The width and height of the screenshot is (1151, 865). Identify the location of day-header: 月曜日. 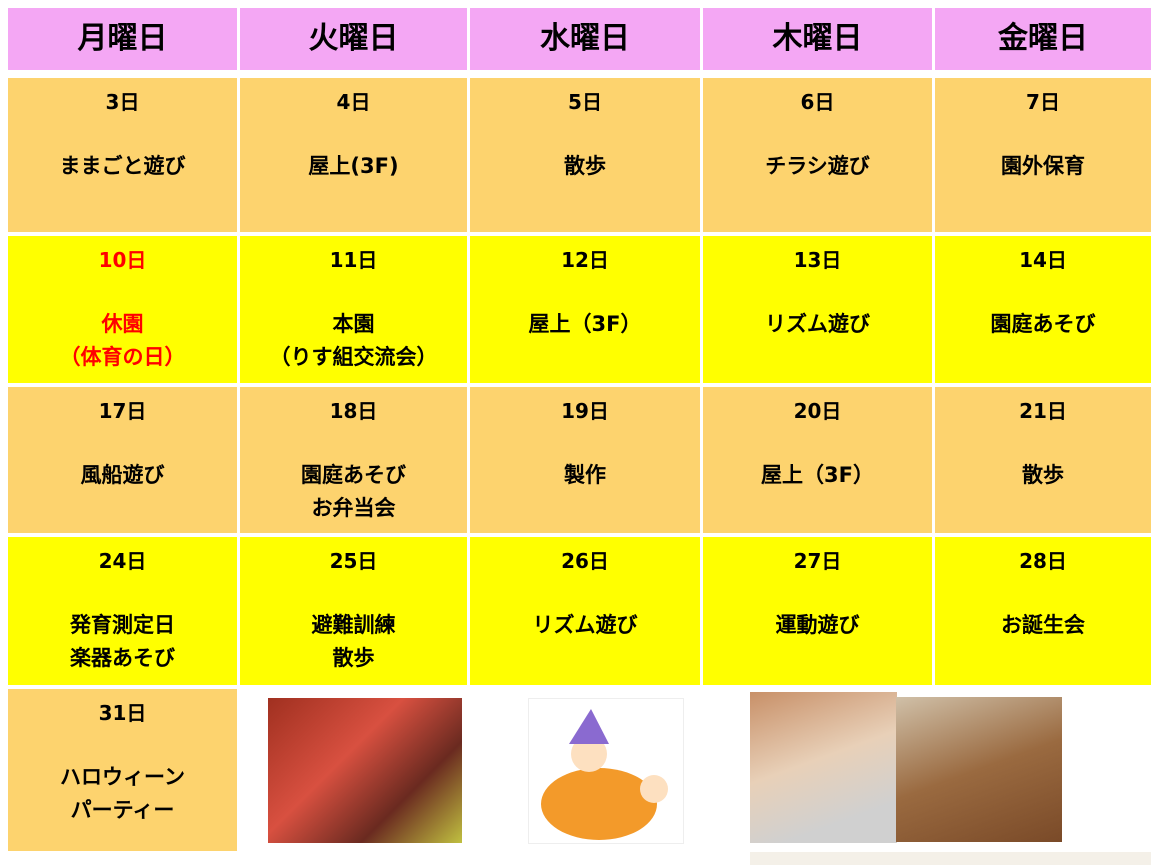
(122, 39).